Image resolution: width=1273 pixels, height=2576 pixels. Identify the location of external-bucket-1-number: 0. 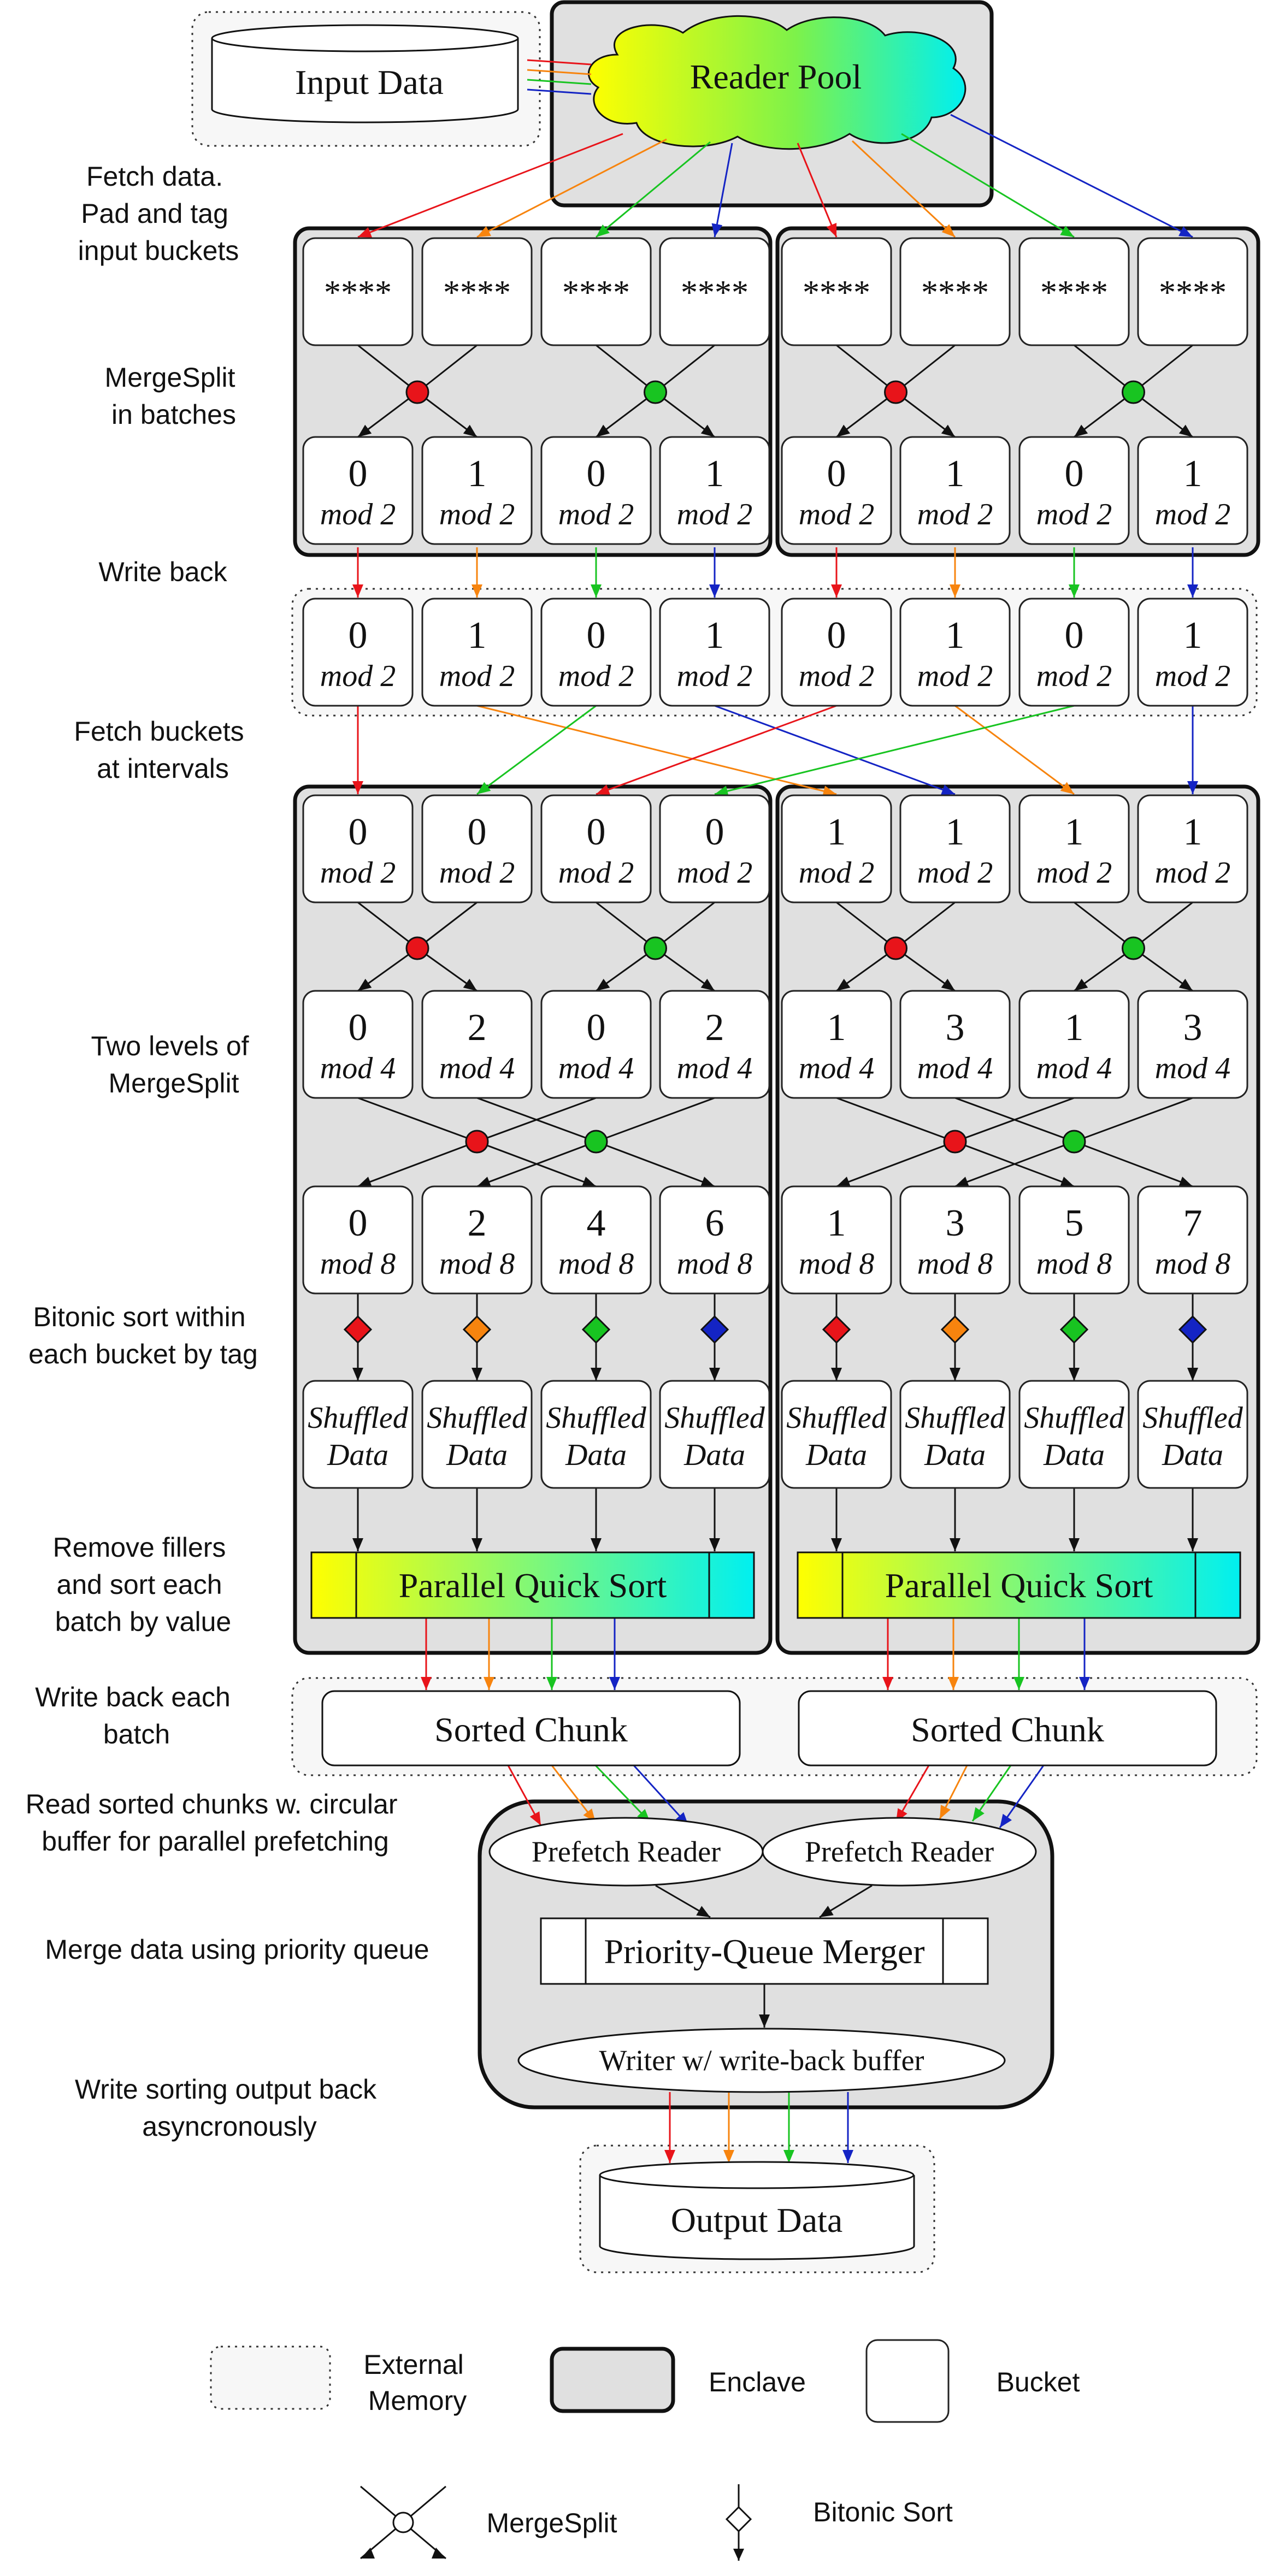
(359, 636).